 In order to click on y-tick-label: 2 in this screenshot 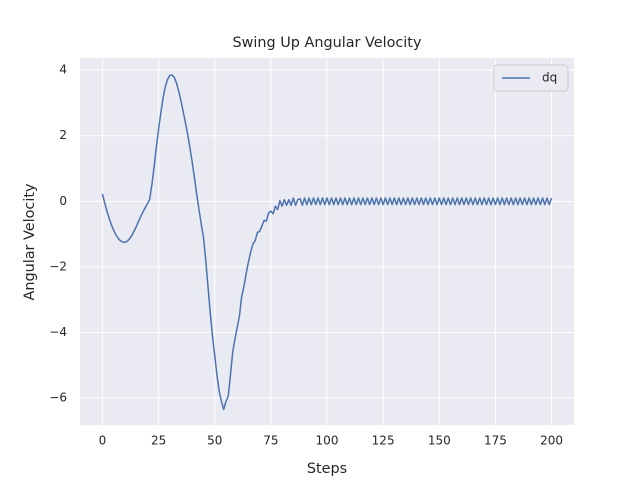, I will do `click(63, 135)`.